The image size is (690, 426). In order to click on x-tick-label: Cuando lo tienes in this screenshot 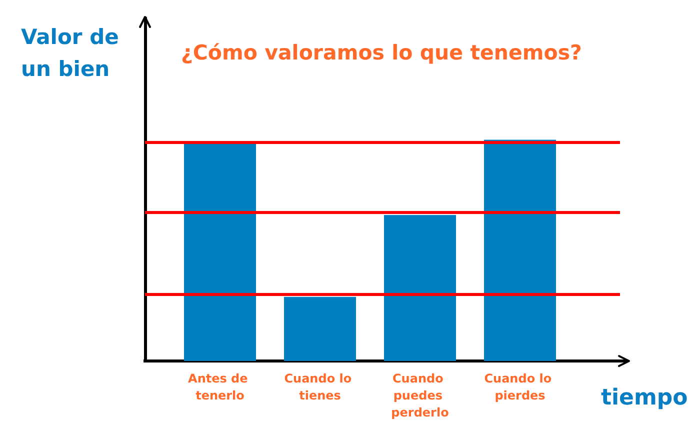, I will do `click(320, 387)`.